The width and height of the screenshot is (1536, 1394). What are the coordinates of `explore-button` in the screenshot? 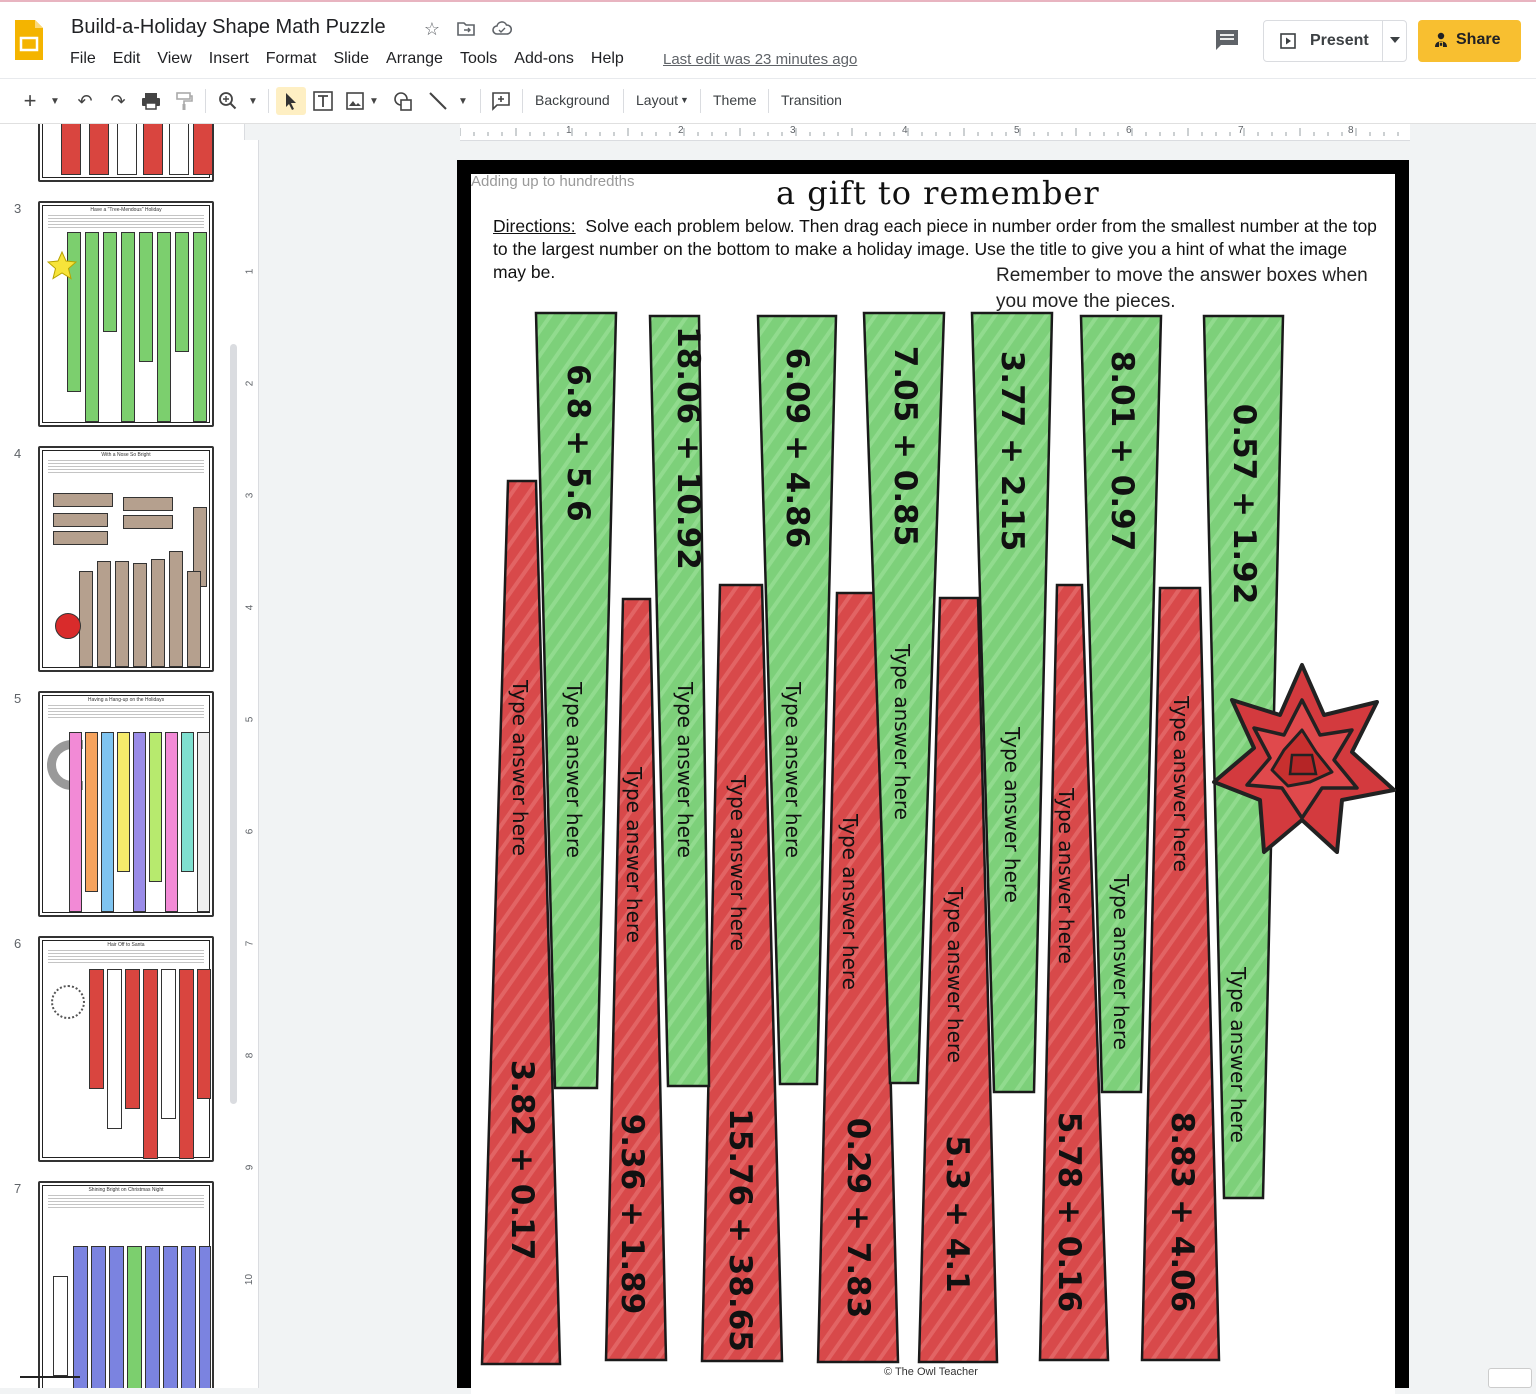 It's located at (1510, 1378).